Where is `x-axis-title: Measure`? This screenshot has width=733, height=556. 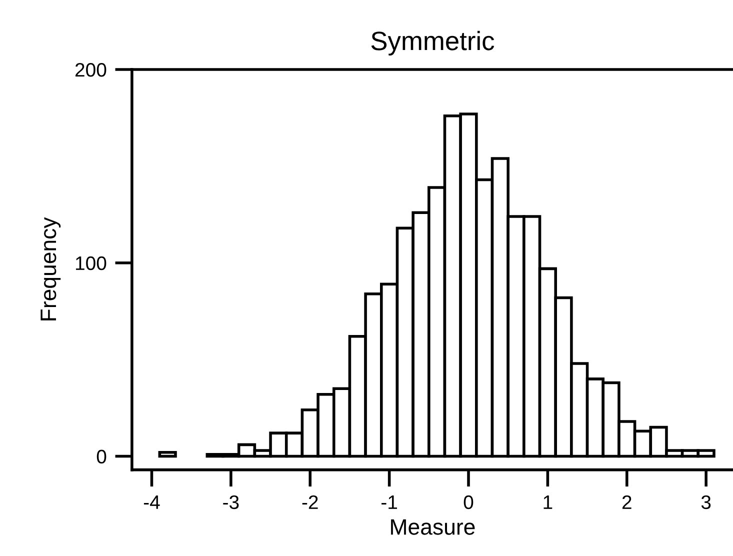 x-axis-title: Measure is located at coordinates (433, 527).